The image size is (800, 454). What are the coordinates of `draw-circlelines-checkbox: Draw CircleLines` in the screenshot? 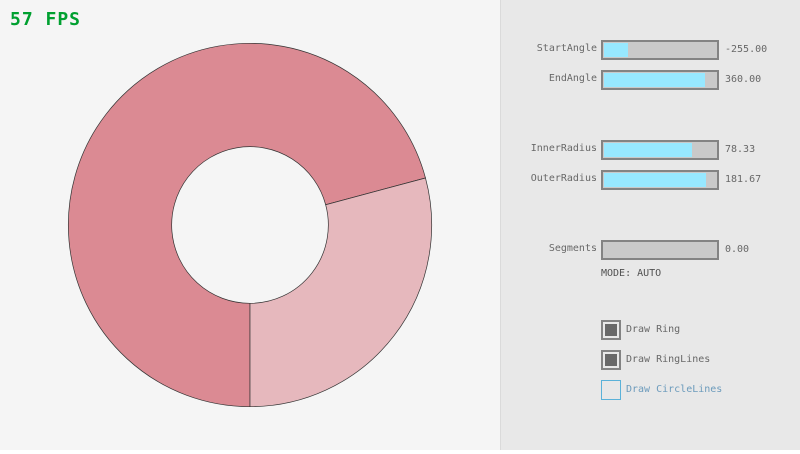 It's located at (661, 390).